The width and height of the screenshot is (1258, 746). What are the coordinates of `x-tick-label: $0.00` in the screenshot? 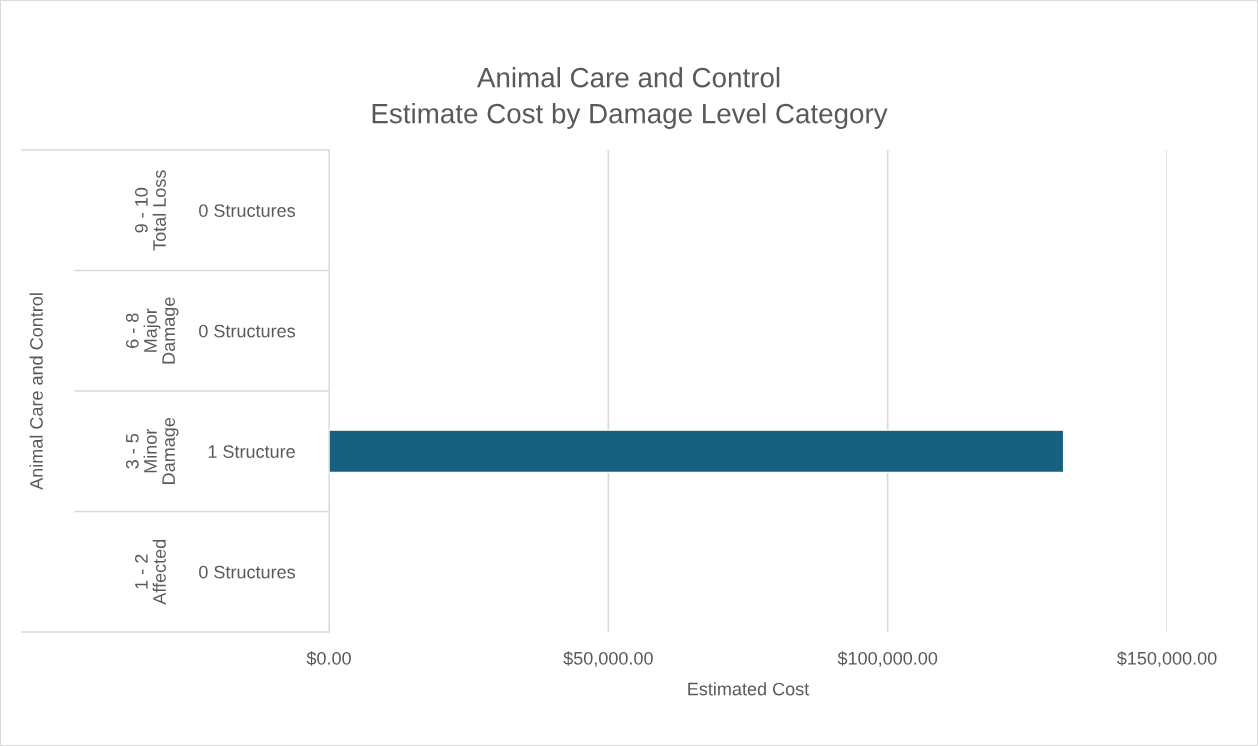 It's located at (328, 658).